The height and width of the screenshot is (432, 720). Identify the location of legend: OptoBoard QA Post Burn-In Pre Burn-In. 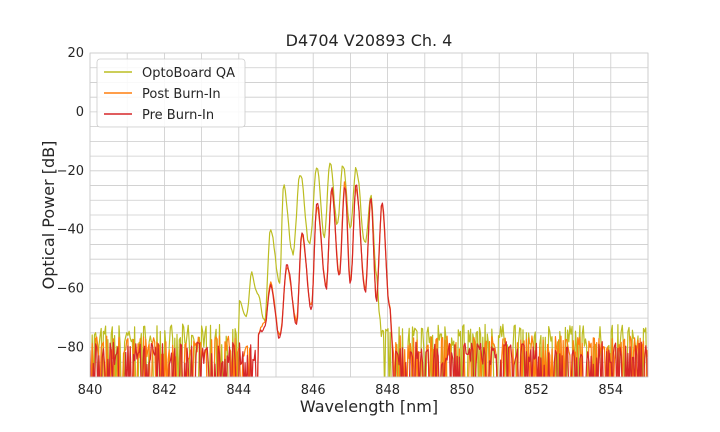
(171, 93).